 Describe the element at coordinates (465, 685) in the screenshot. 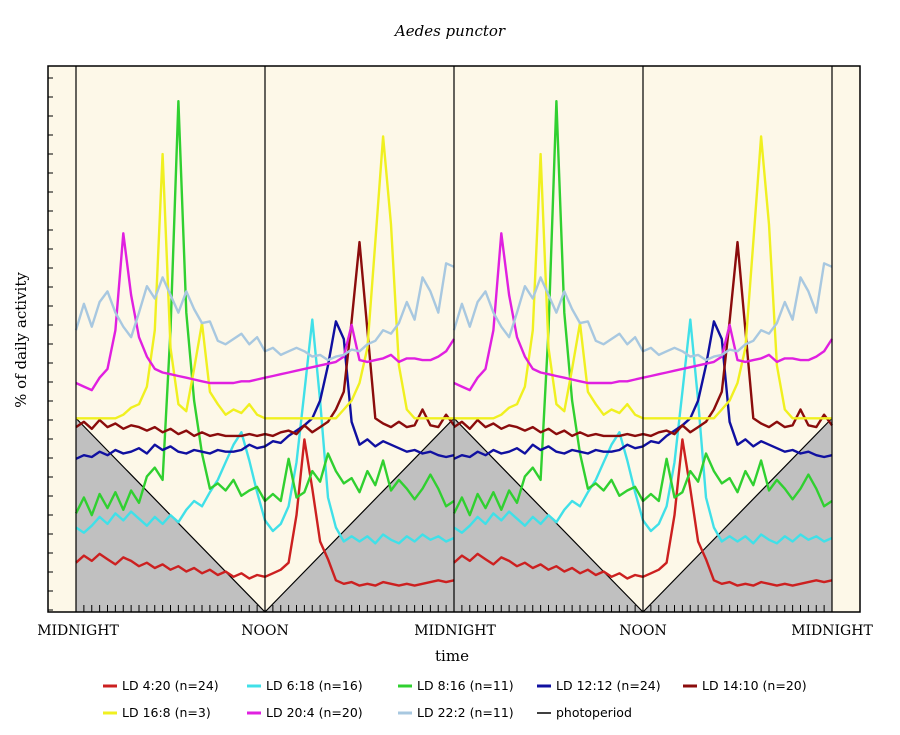

I see `legend-label: LD 8:16 (n=11)` at that location.